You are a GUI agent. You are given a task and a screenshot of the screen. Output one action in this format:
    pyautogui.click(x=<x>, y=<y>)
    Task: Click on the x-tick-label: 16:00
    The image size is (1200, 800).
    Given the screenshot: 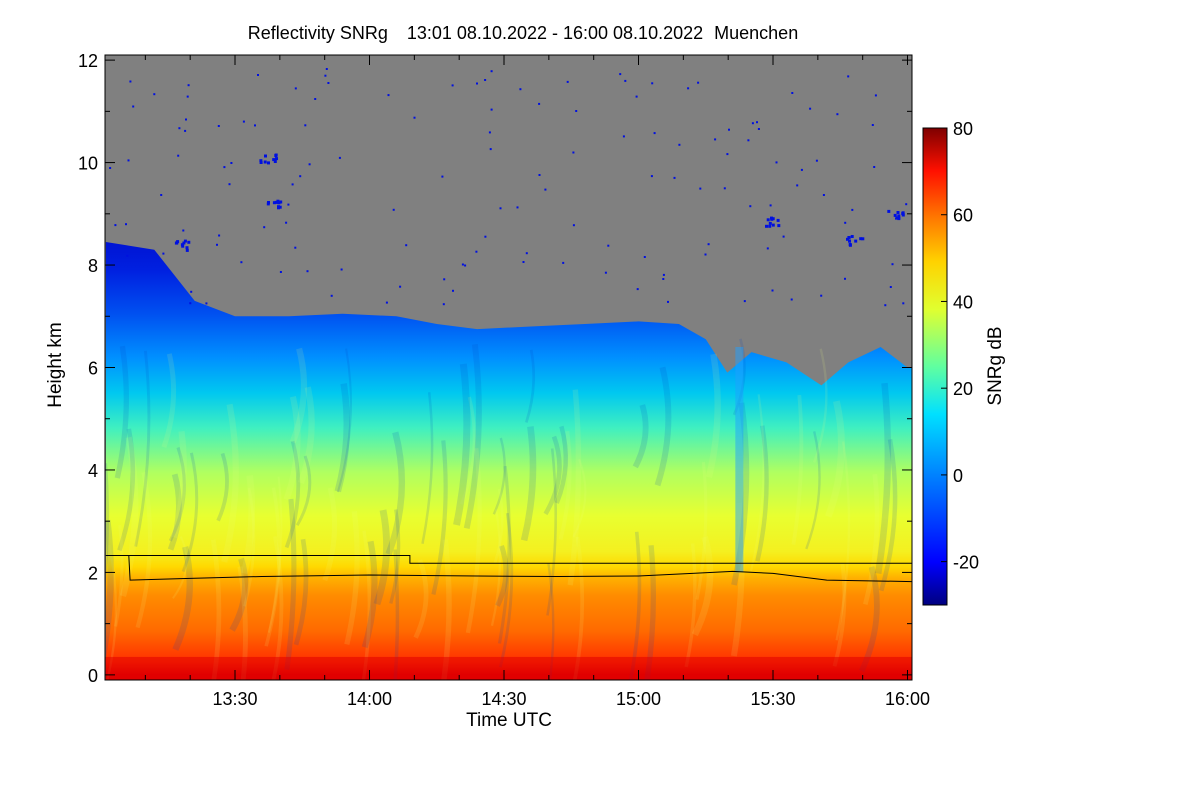 What is the action you would take?
    pyautogui.click(x=907, y=699)
    